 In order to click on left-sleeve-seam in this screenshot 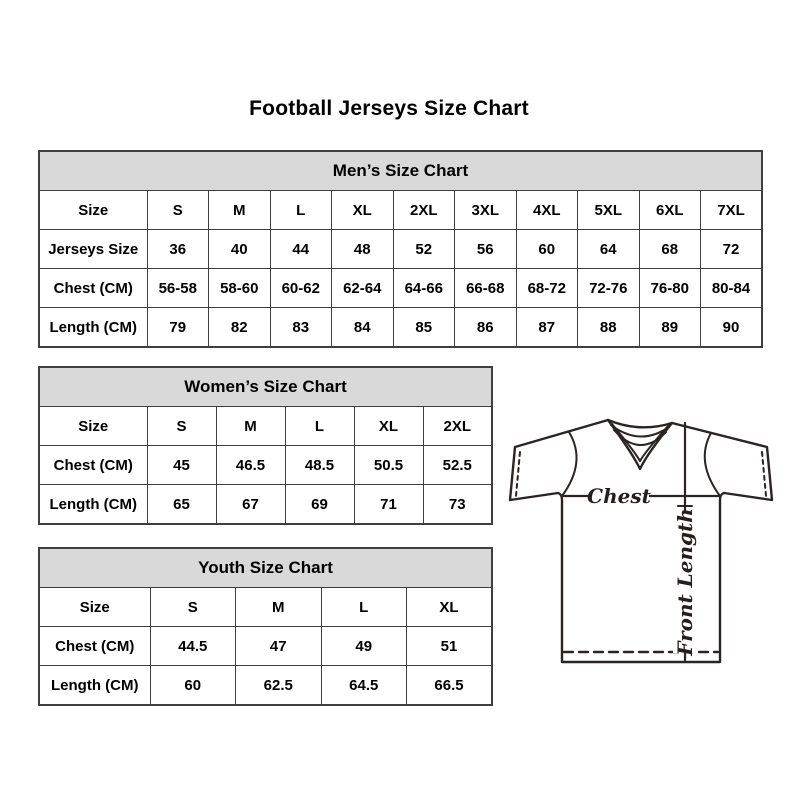, I will do `click(569, 464)`.